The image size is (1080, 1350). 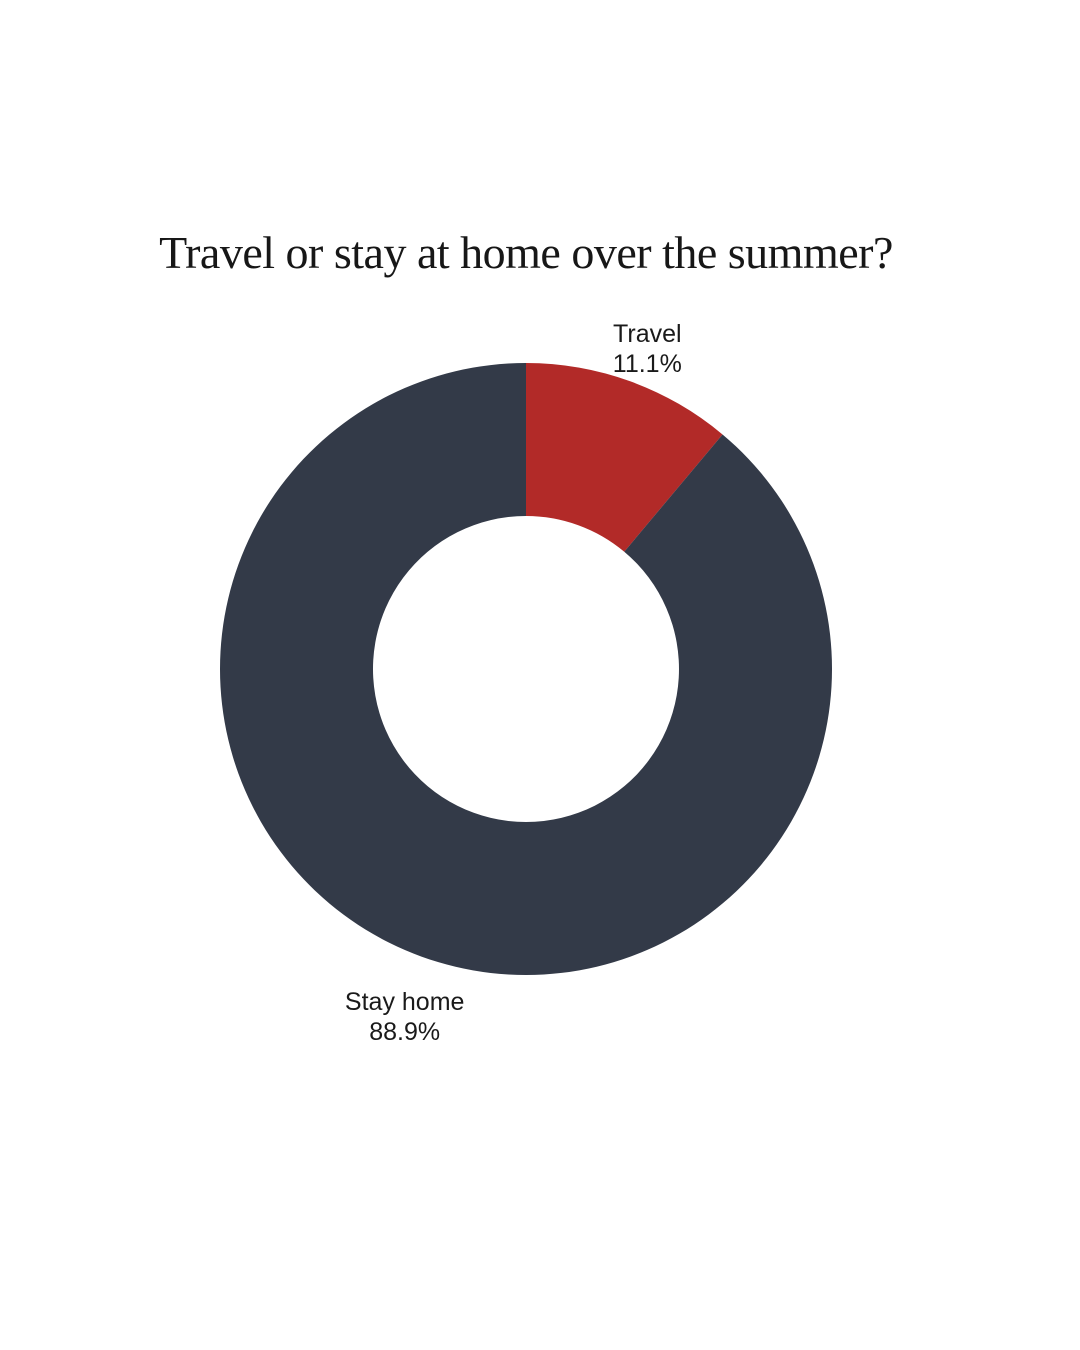 What do you see at coordinates (404, 1001) in the screenshot?
I see `slice-label-name: Stay home` at bounding box center [404, 1001].